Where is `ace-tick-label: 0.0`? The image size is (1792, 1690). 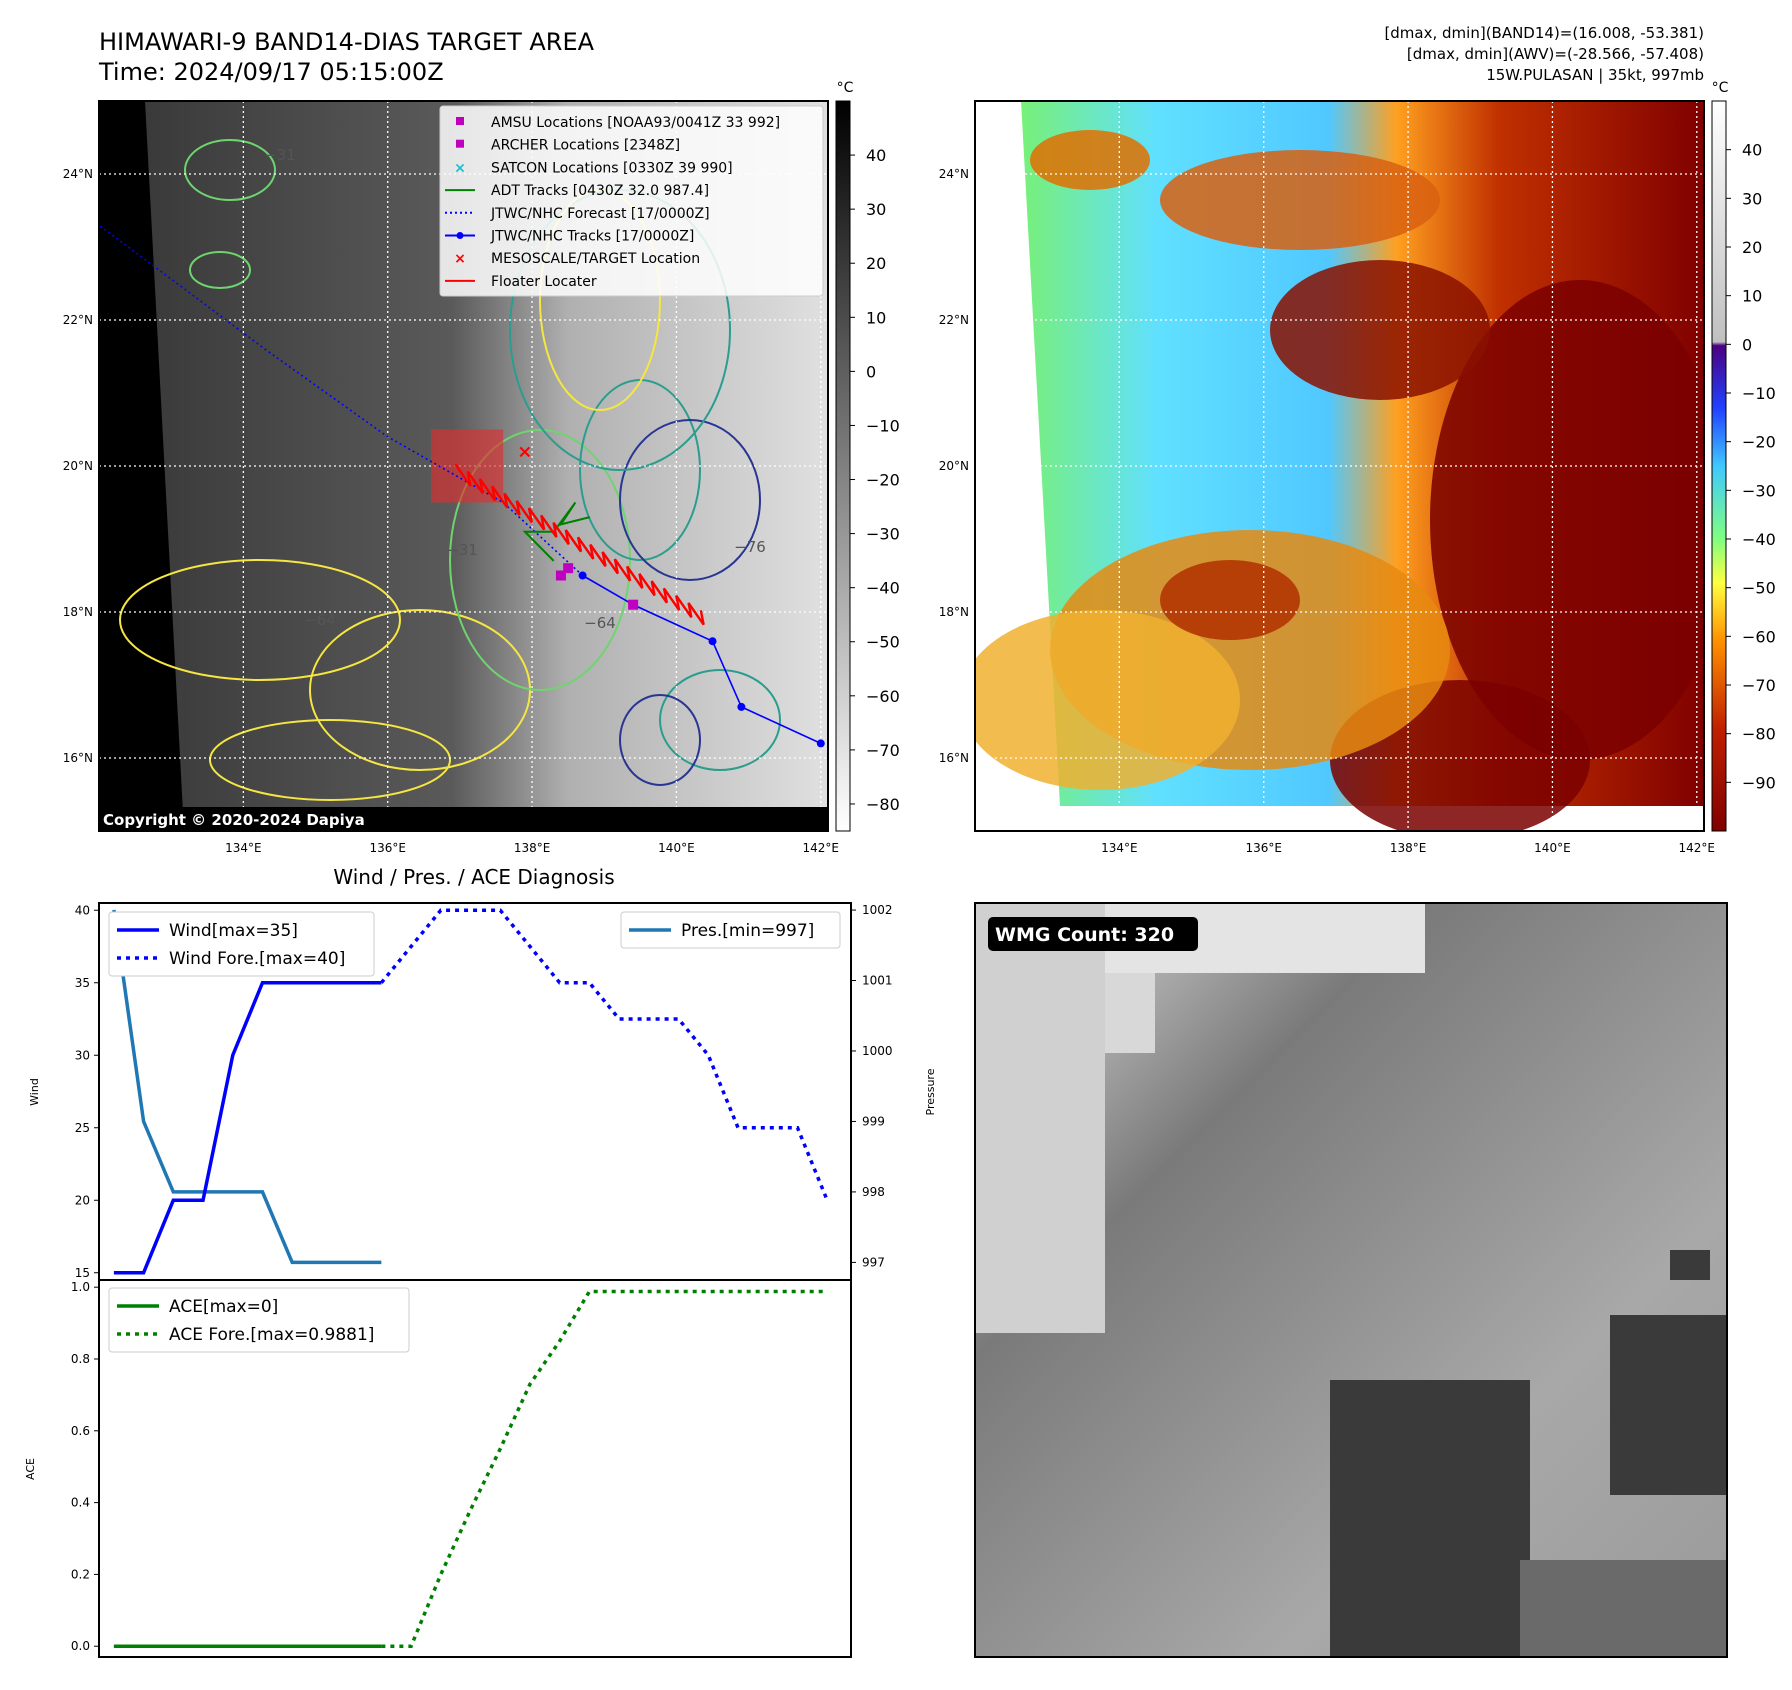
ace-tick-label: 0.0 is located at coordinates (80, 1646).